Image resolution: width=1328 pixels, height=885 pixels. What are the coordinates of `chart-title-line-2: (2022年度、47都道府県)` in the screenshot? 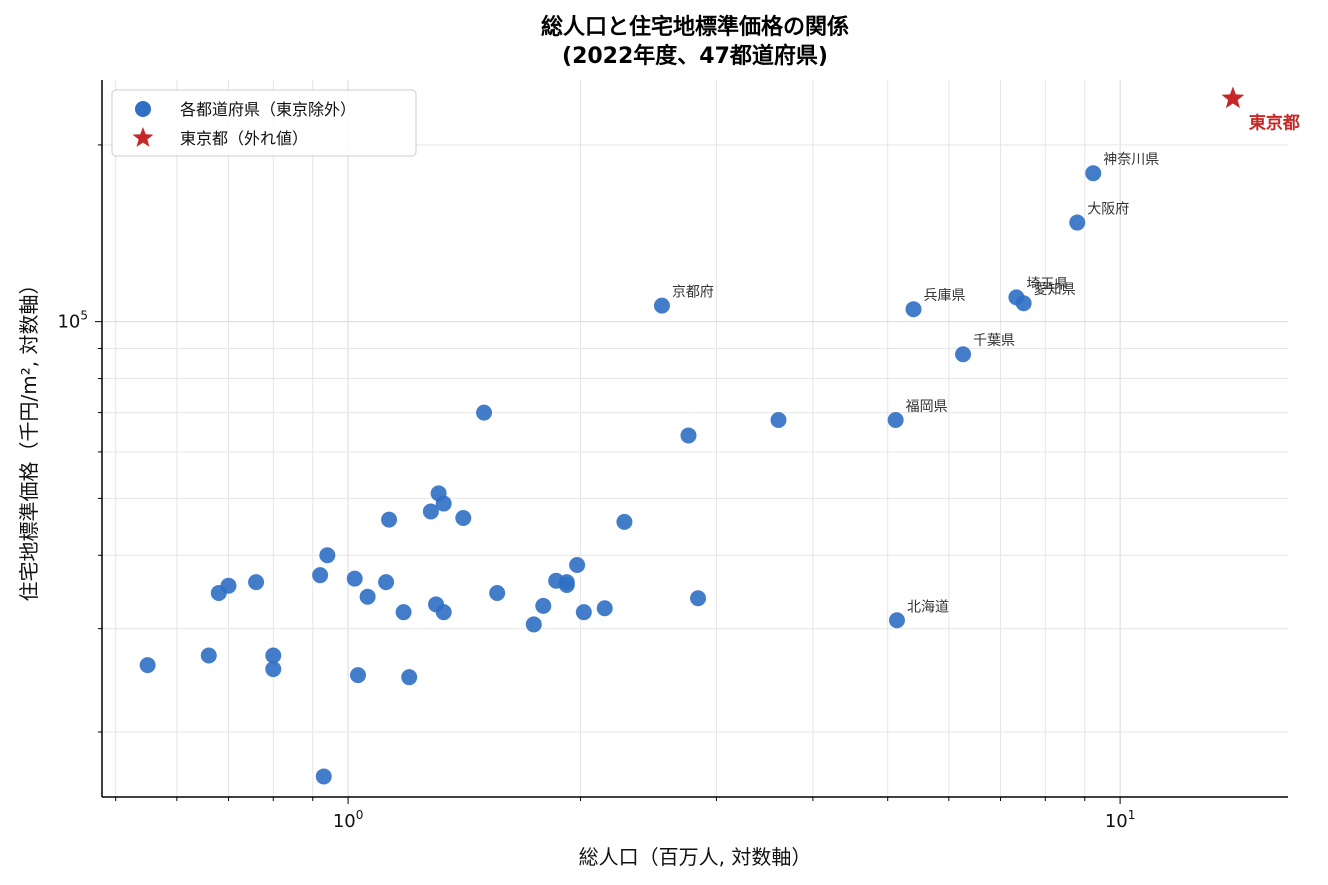 It's located at (695, 56).